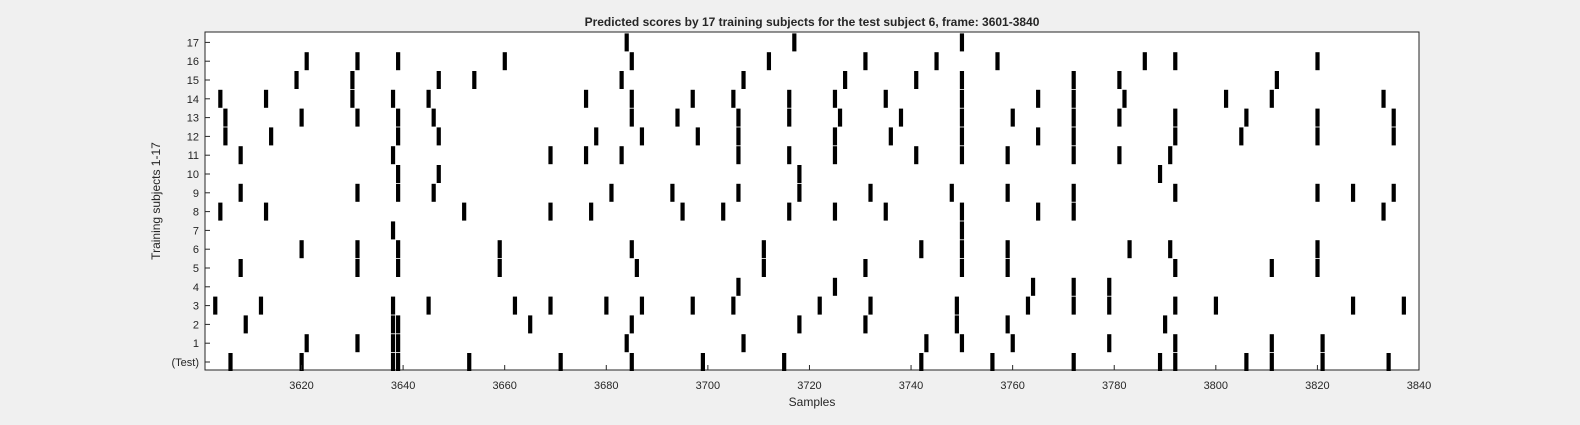  What do you see at coordinates (196, 231) in the screenshot?
I see `y-tick-label: 7` at bounding box center [196, 231].